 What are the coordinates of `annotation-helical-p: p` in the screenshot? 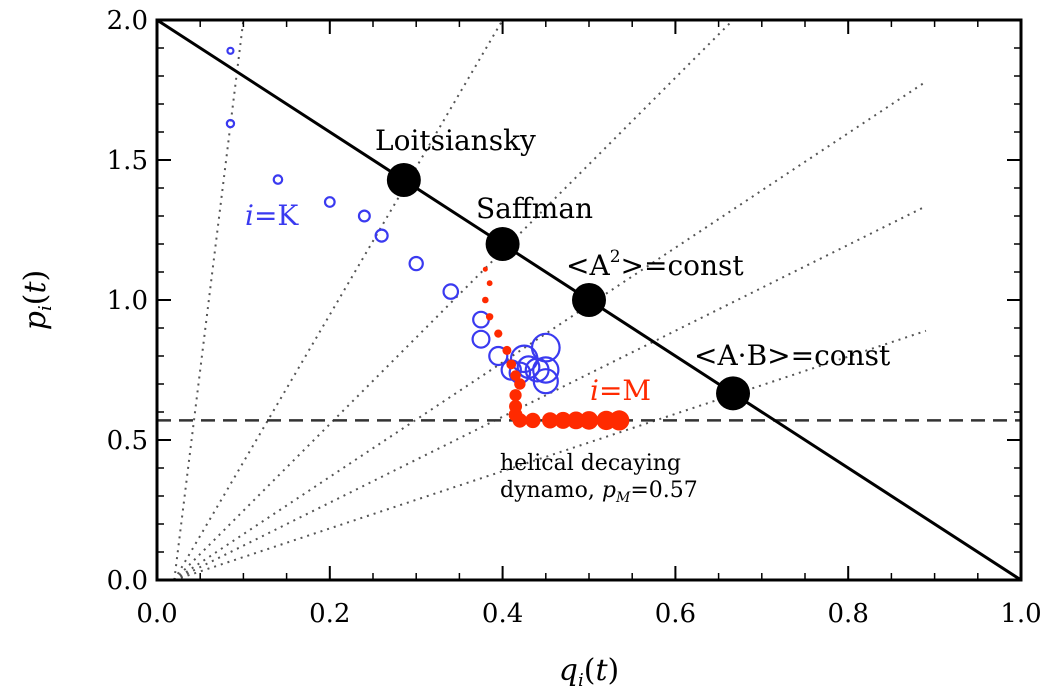 It's located at (609, 490).